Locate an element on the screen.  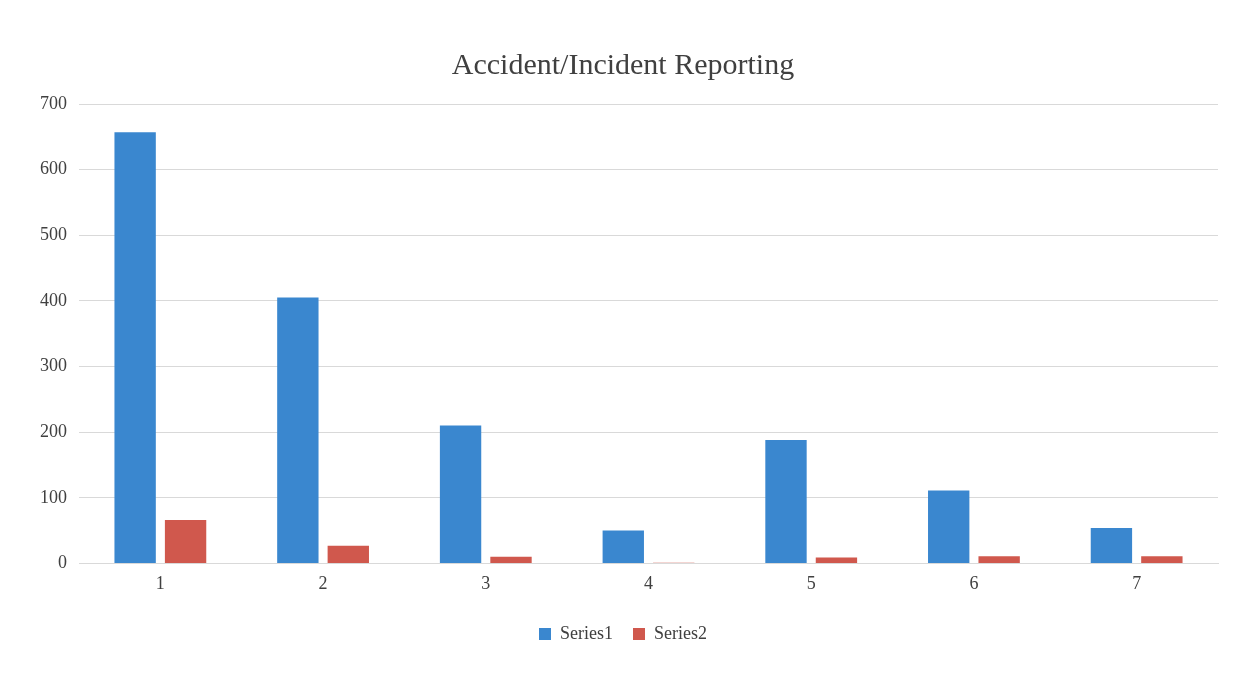
y-tick-label: 500 is located at coordinates (53, 233).